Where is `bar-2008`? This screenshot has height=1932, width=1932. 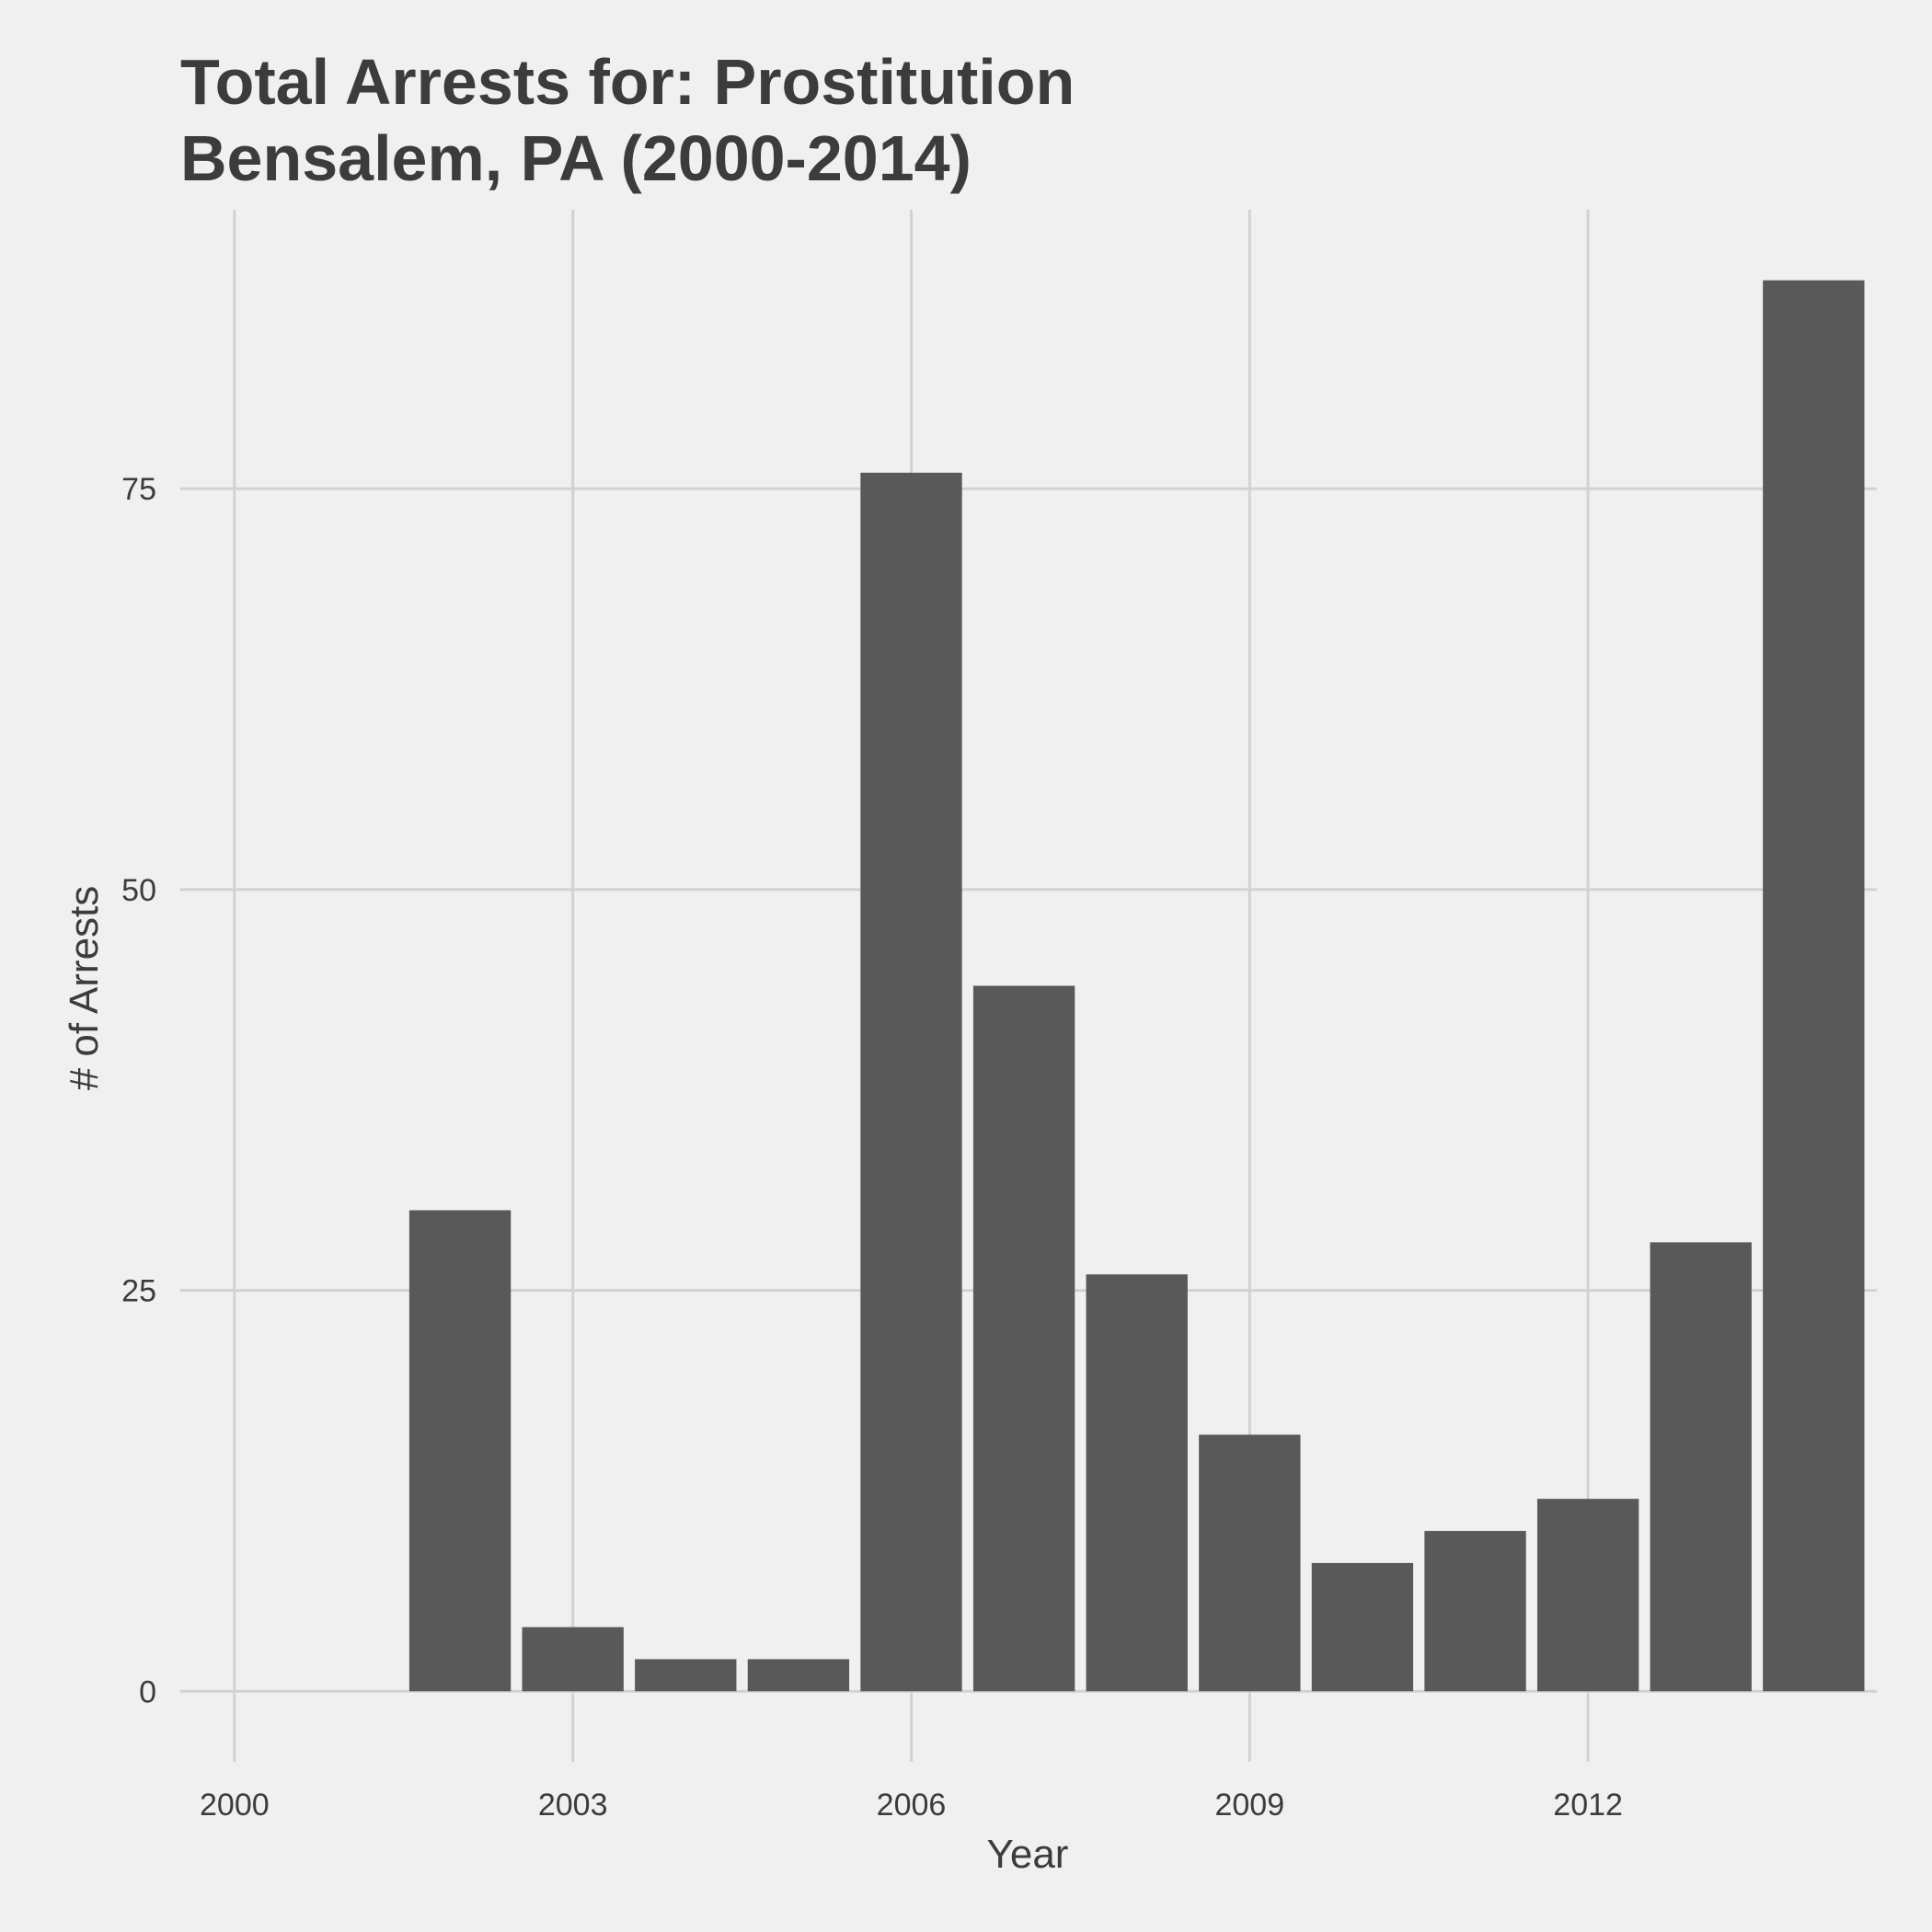 bar-2008 is located at coordinates (1137, 1483).